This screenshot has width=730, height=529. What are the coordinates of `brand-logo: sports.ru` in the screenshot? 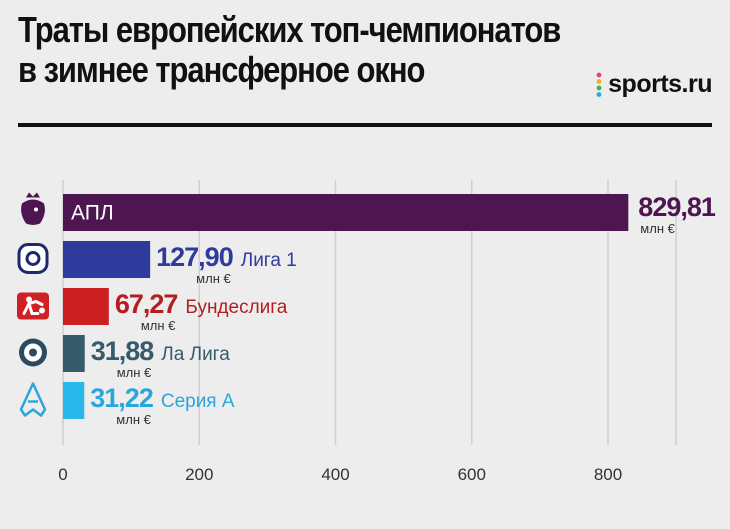 It's located at (654, 84).